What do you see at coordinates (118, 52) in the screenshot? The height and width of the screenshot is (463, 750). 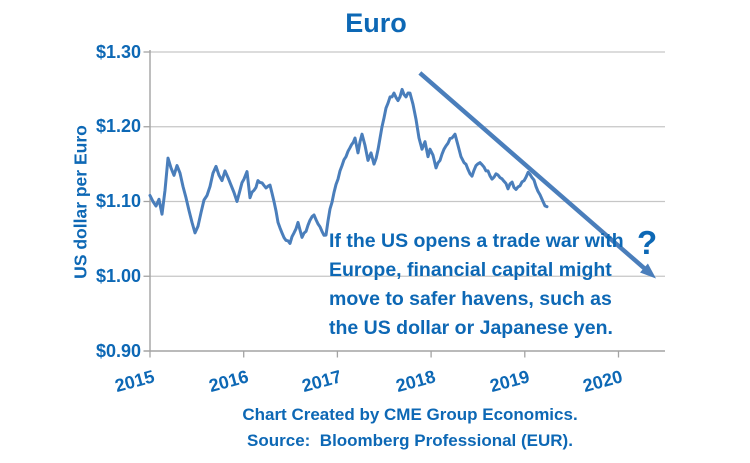 I see `y-tick-label-1-30: $1.30` at bounding box center [118, 52].